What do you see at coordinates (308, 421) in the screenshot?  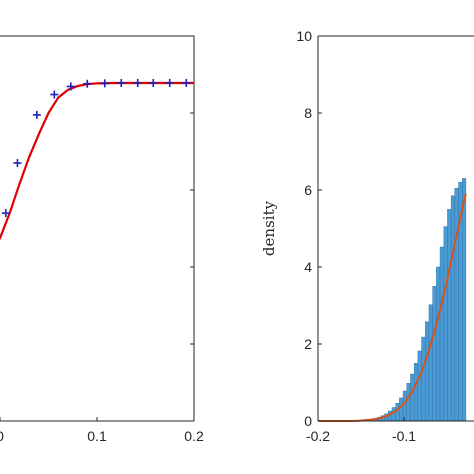 I see `right-y-tick-label: 0` at bounding box center [308, 421].